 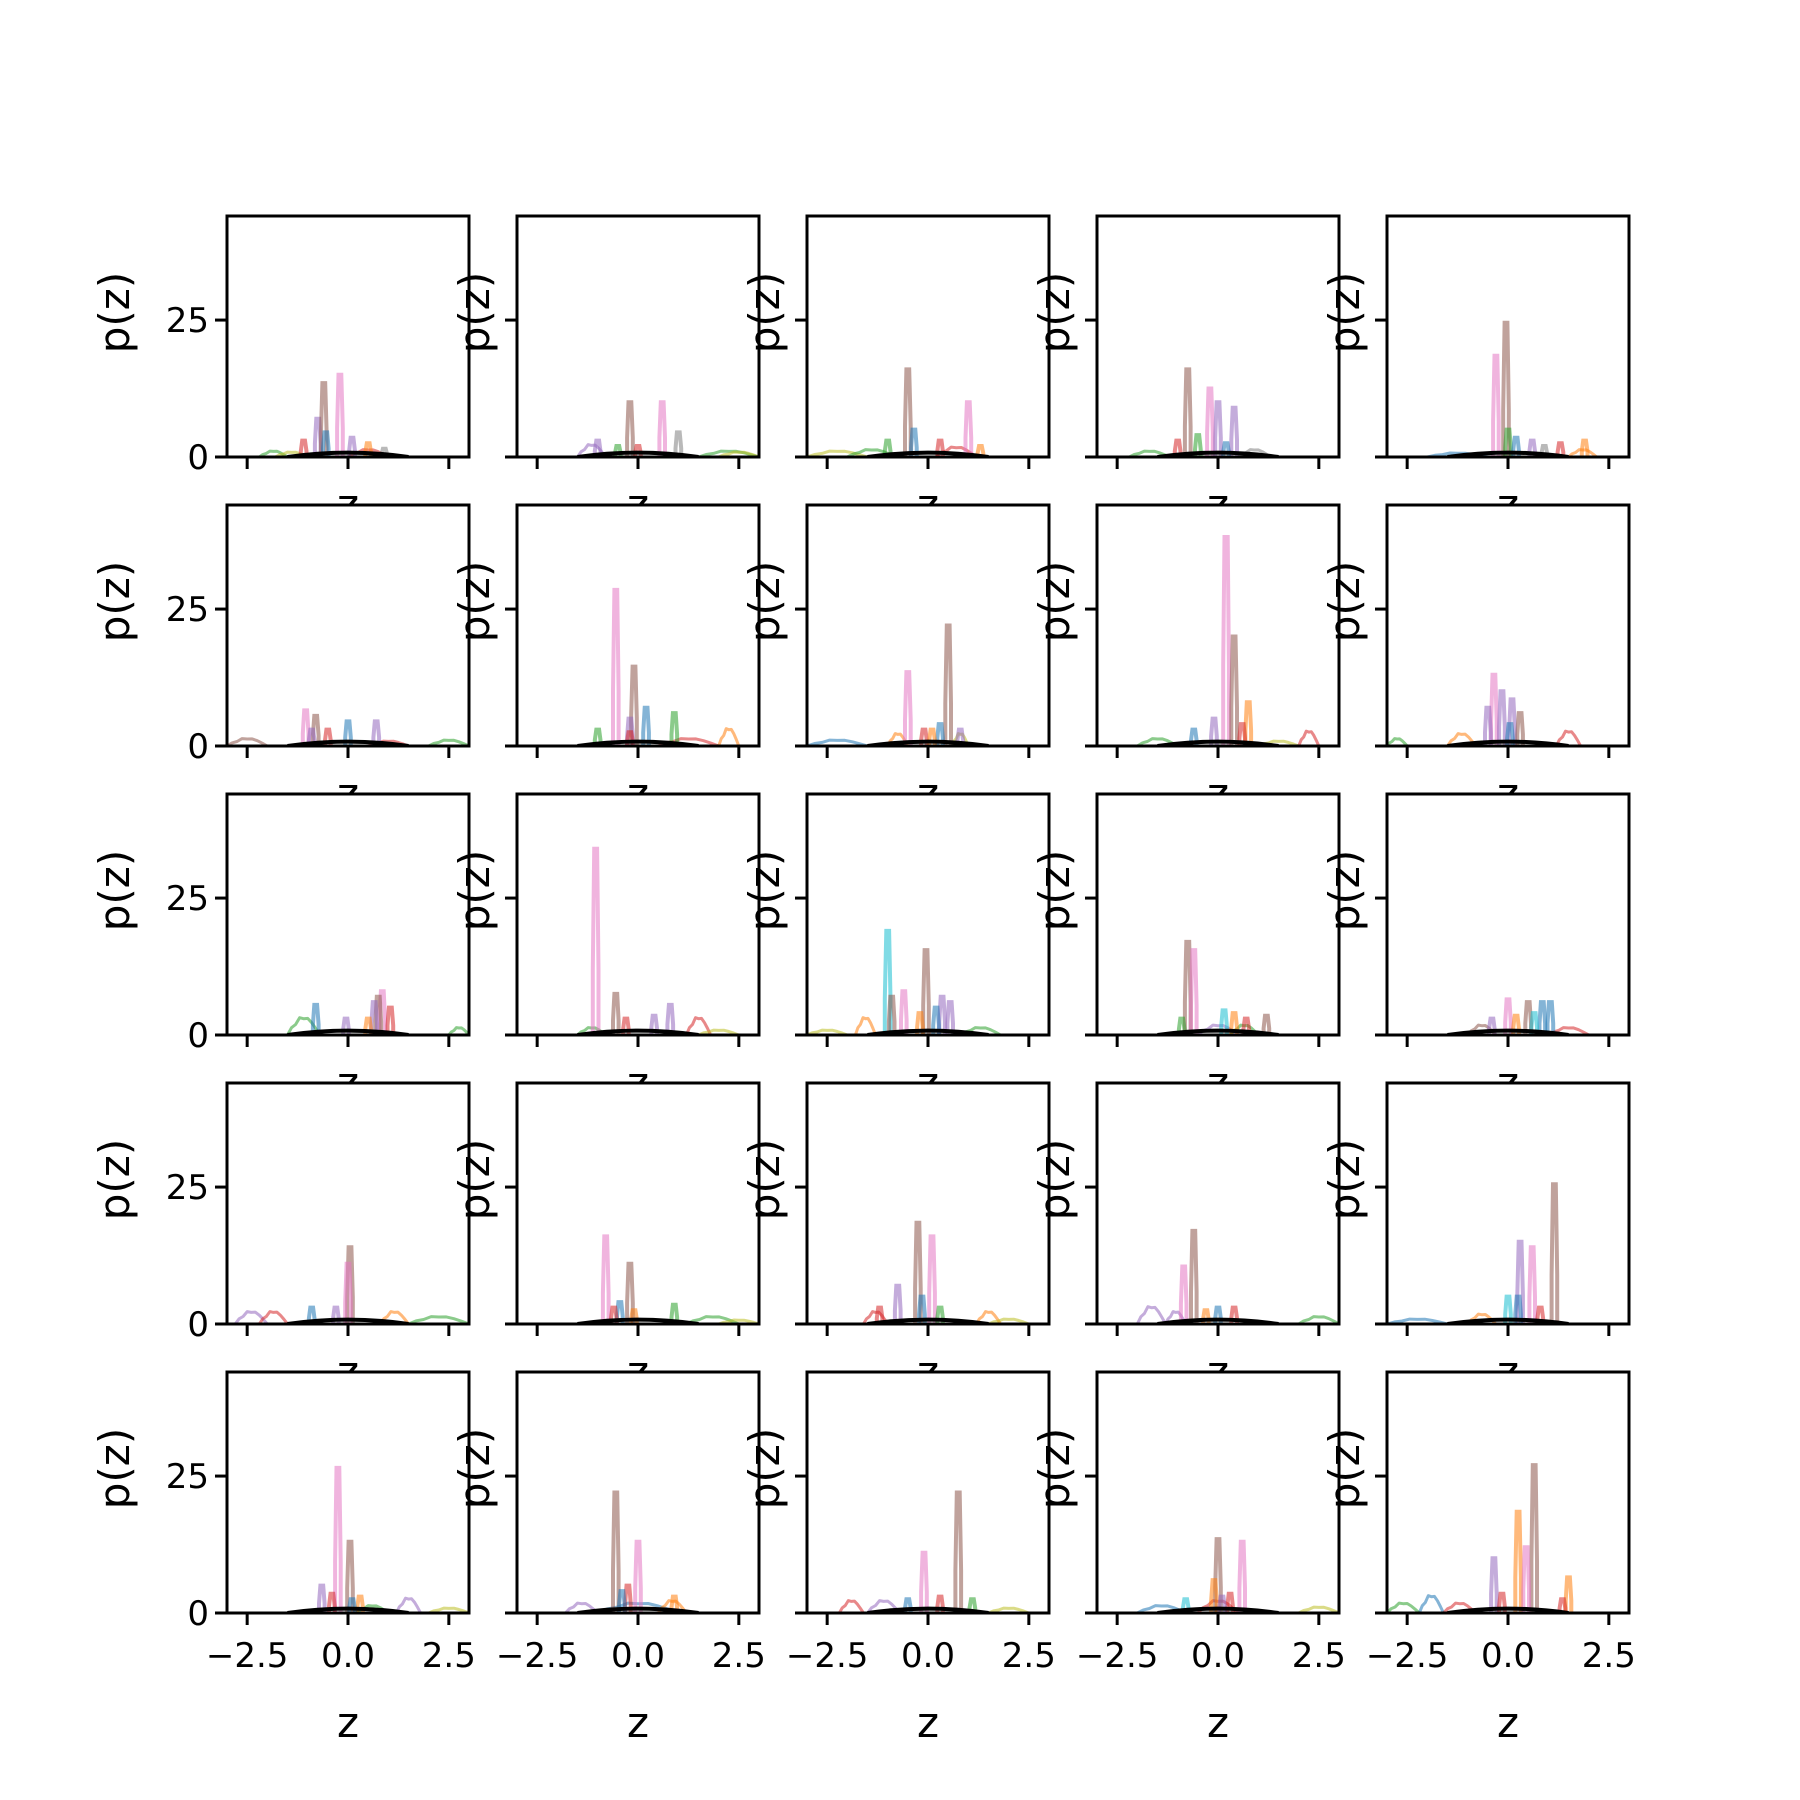 I want to click on subplot-r1-c4: zp(z), so click(x=1185, y=371).